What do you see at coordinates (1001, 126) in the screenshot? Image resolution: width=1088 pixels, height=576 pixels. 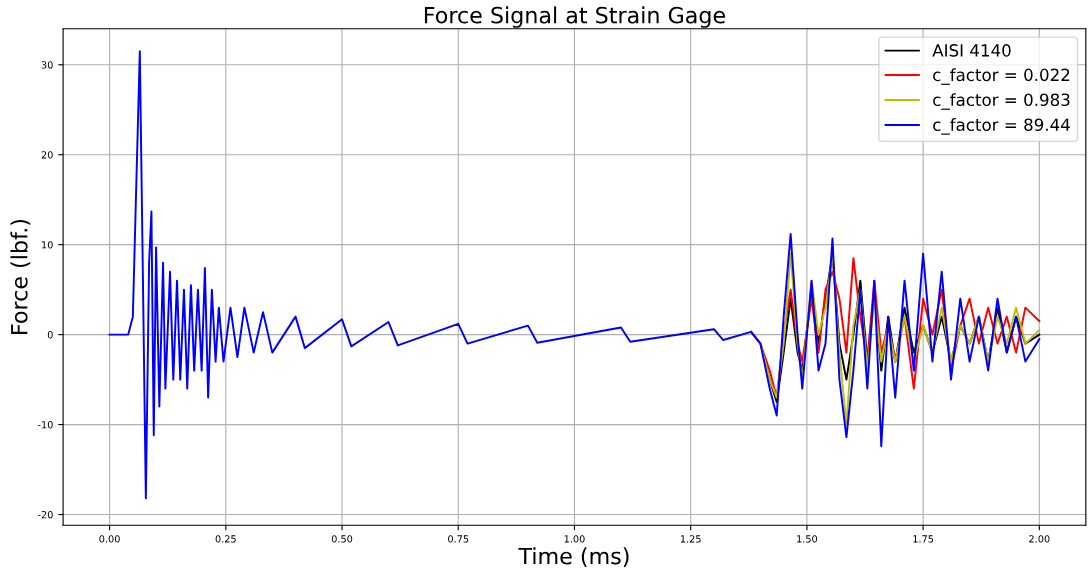 I see `legend-label: c_factor = 89.44` at bounding box center [1001, 126].